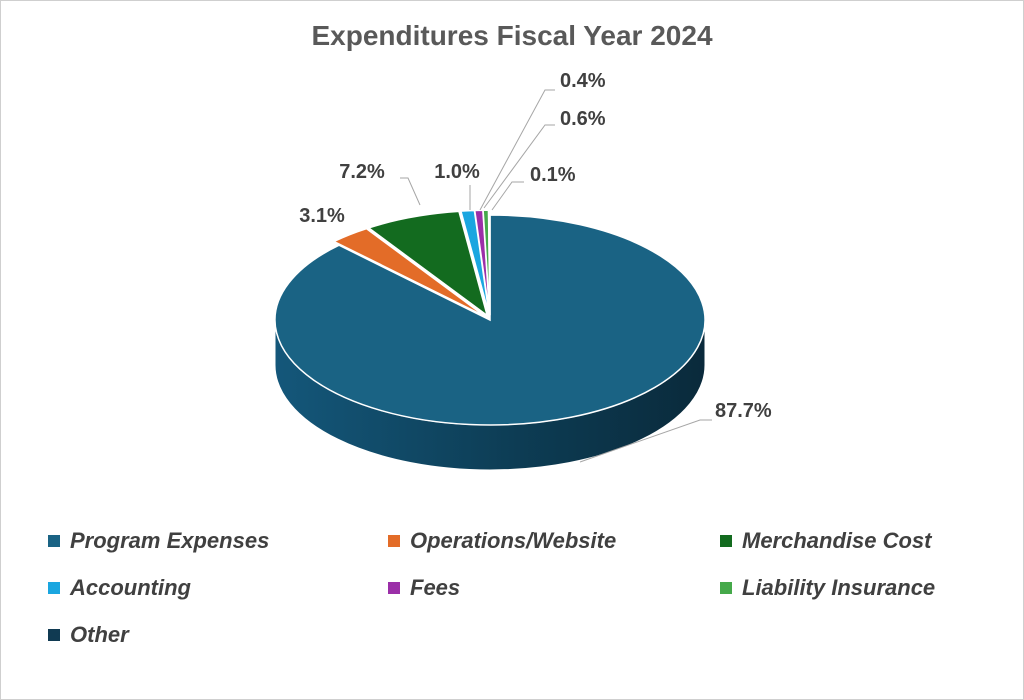  What do you see at coordinates (512, 35) in the screenshot?
I see `chart-title: Expenditures Fiscal Year 2024` at bounding box center [512, 35].